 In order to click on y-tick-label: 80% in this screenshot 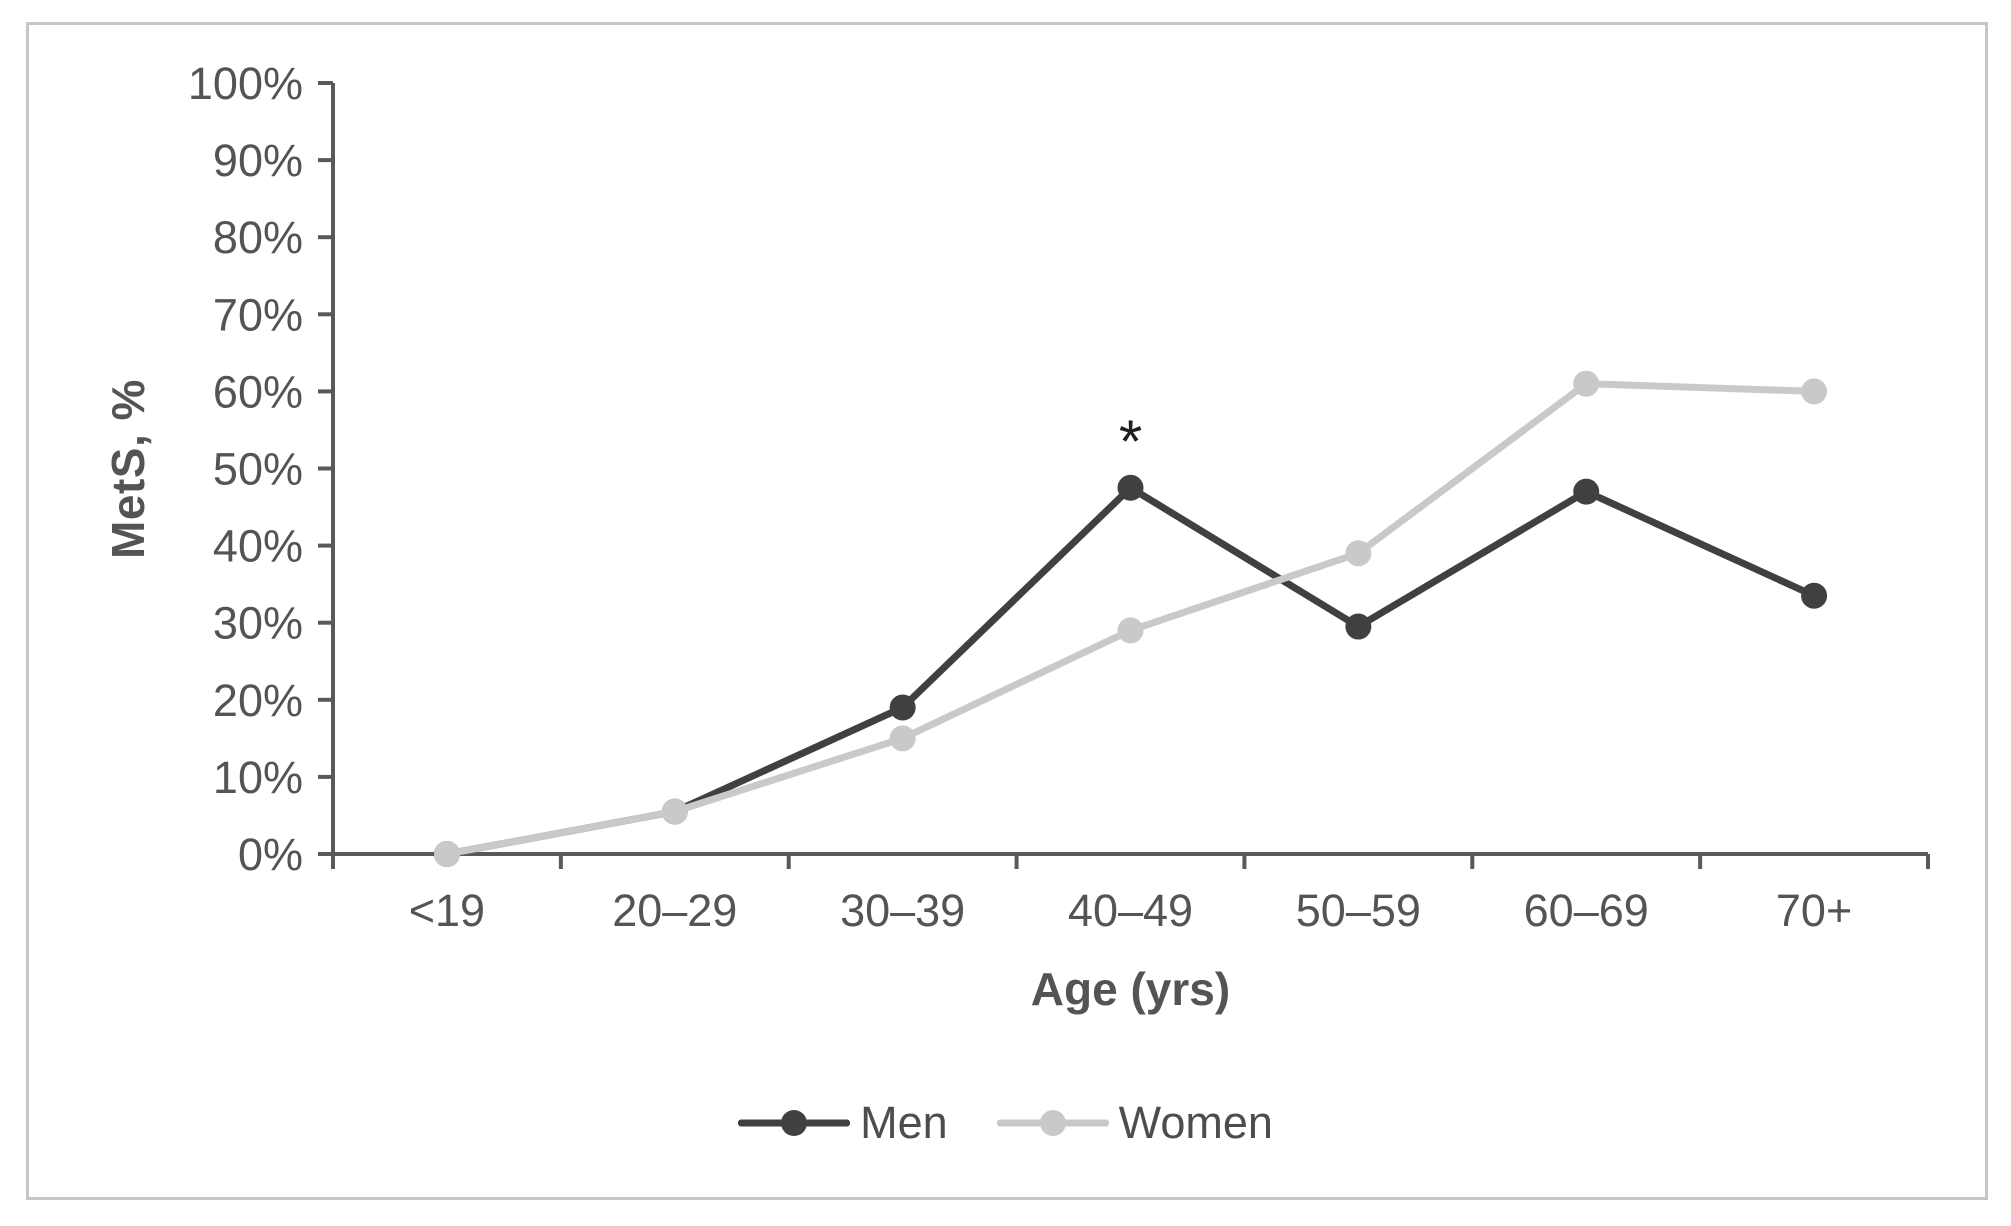, I will do `click(258, 237)`.